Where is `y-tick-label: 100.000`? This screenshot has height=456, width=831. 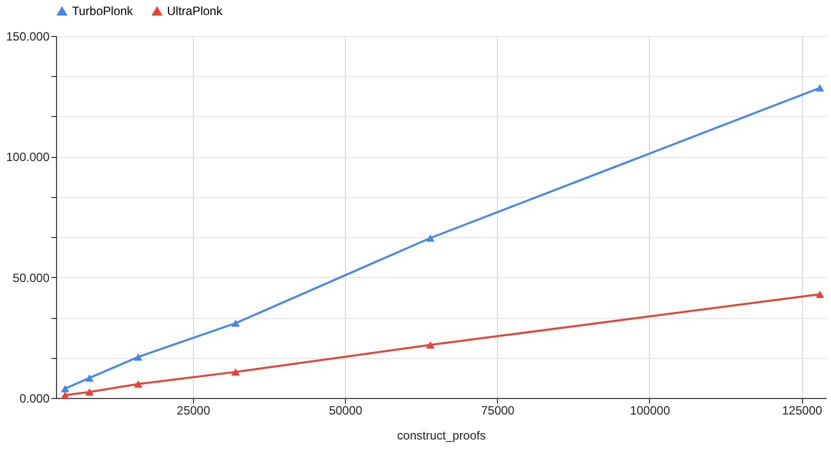
y-tick-label: 100.000 is located at coordinates (28, 157).